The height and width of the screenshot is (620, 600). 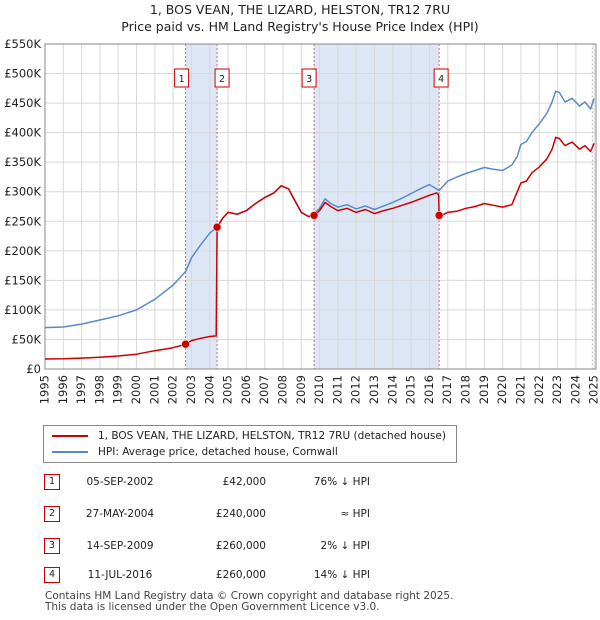 What do you see at coordinates (22, 133) in the screenshot?
I see `y-tick-label: £400K` at bounding box center [22, 133].